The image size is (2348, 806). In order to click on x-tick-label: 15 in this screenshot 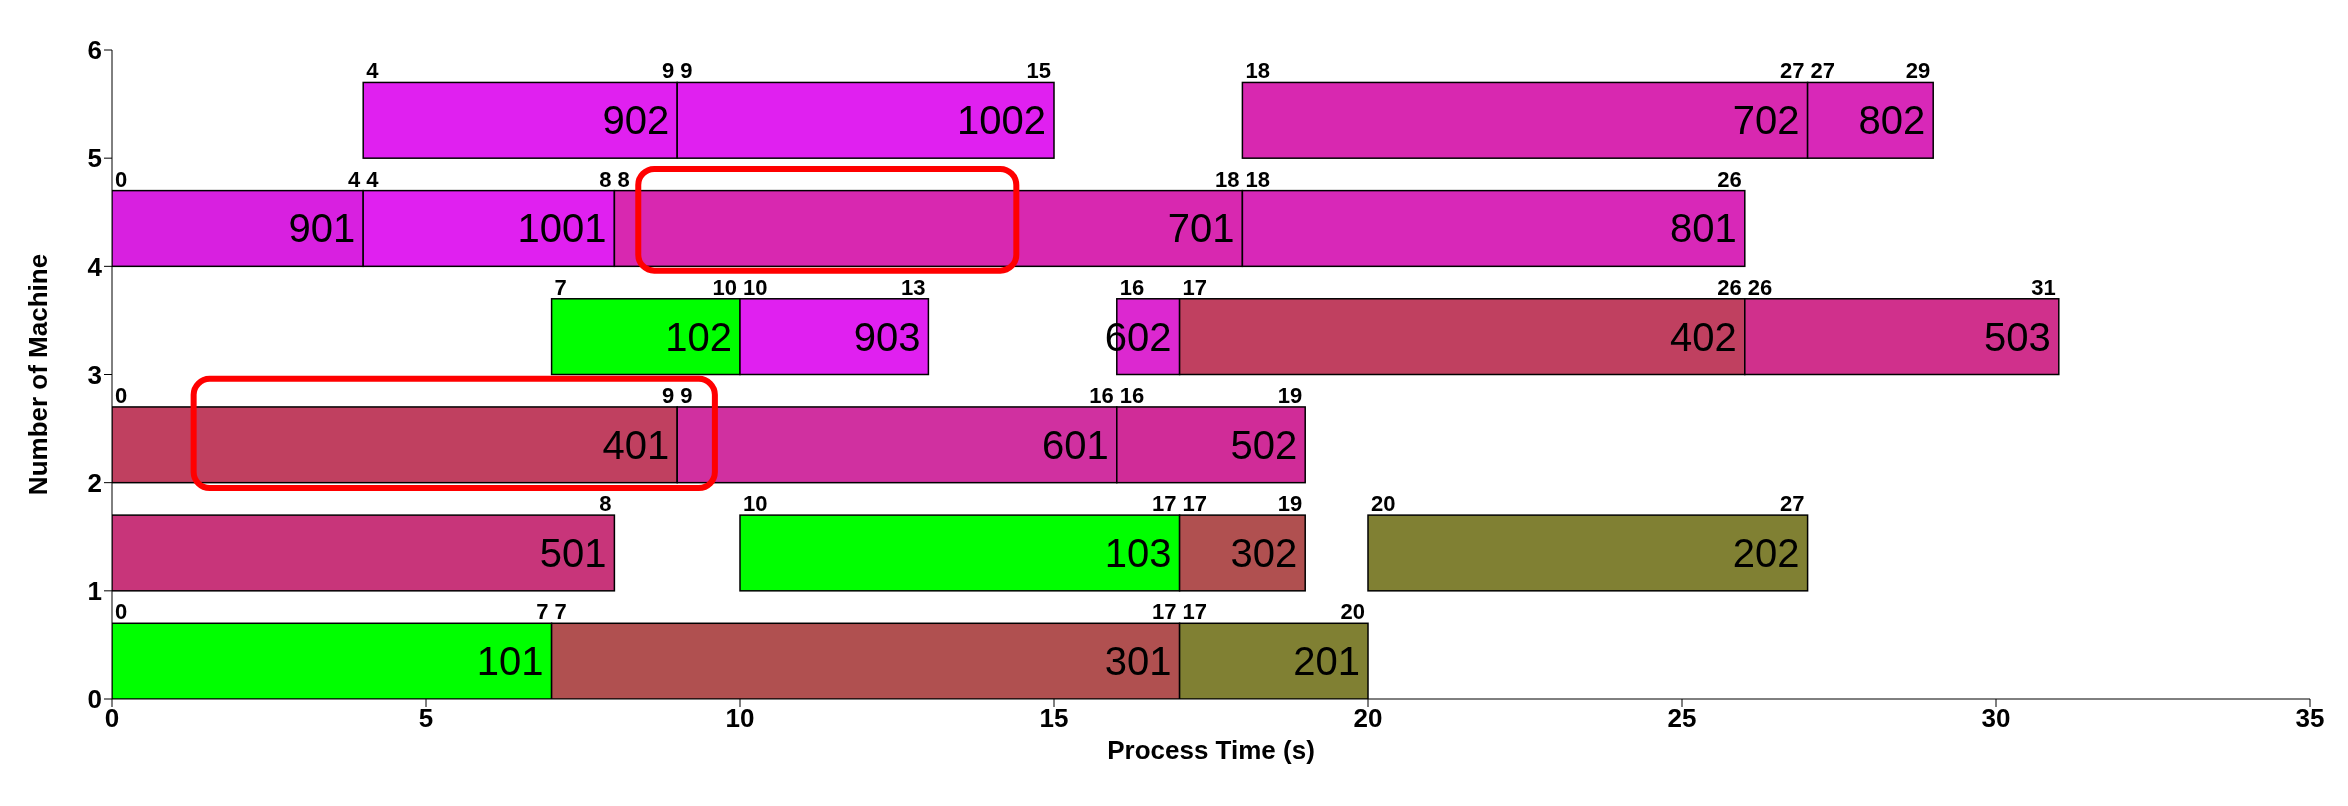, I will do `click(1054, 718)`.